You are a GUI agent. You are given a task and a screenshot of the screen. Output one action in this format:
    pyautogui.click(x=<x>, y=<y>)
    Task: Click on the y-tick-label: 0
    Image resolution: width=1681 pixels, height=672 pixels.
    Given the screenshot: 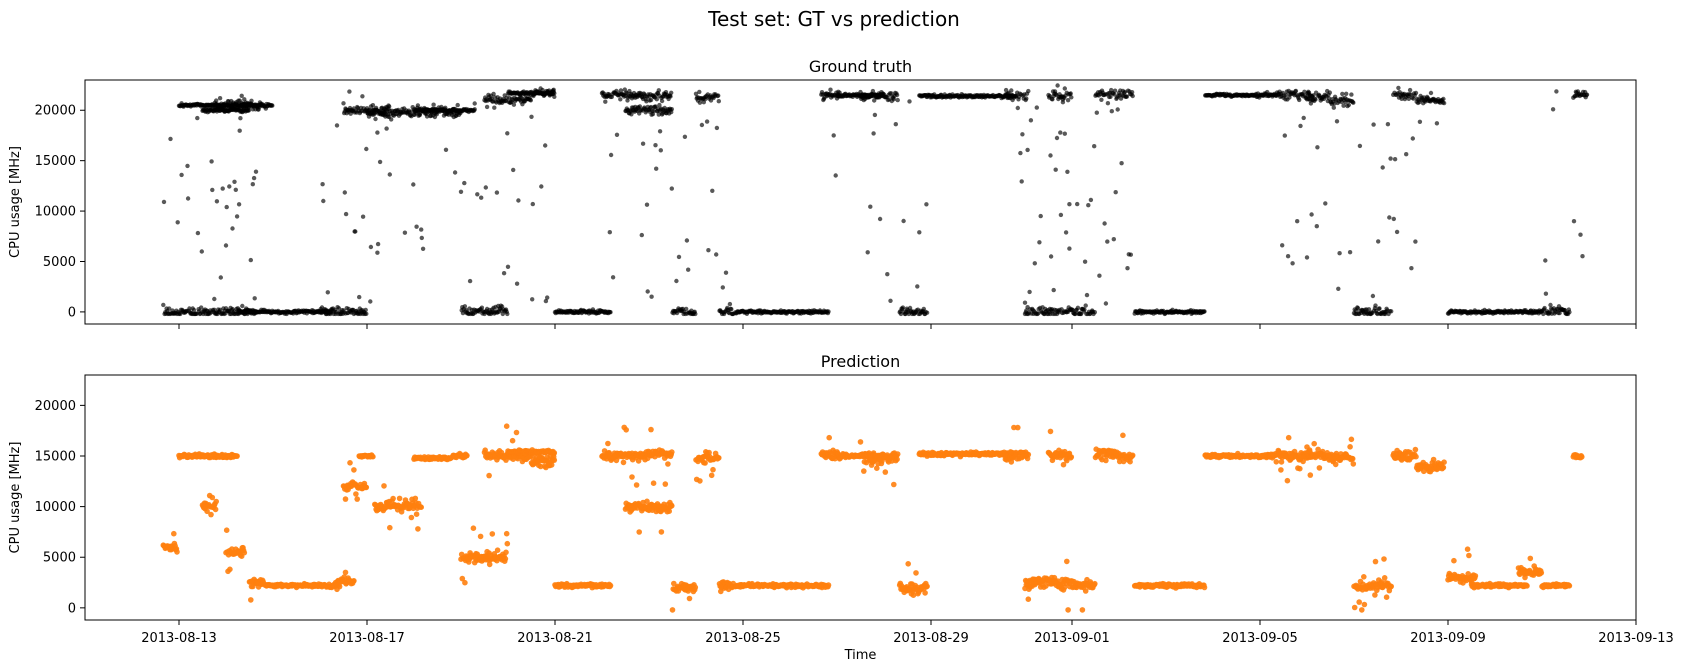 What is the action you would take?
    pyautogui.click(x=72, y=312)
    